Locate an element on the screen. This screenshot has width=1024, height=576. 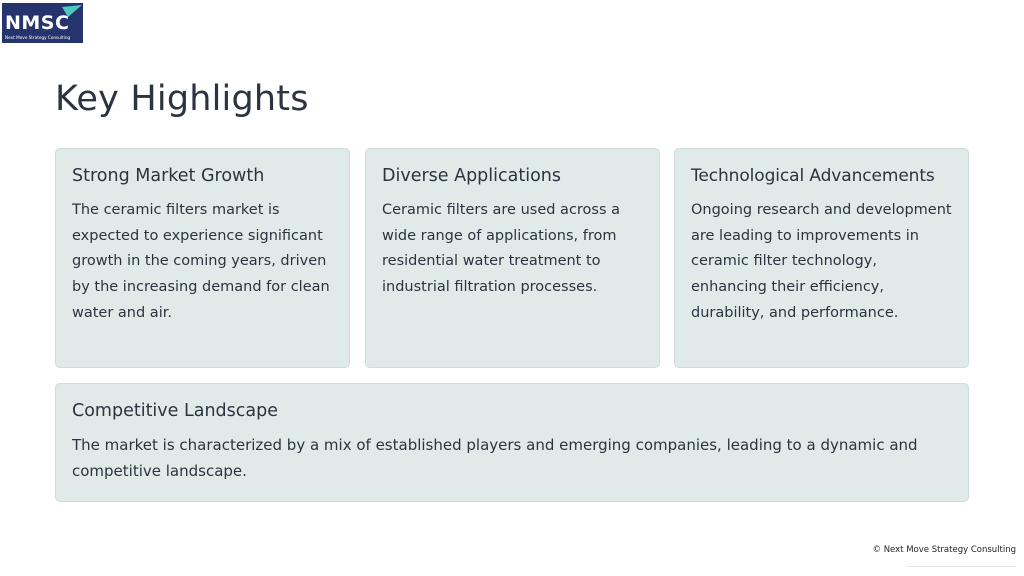
page-title: Key Highlights is located at coordinates (182, 99).